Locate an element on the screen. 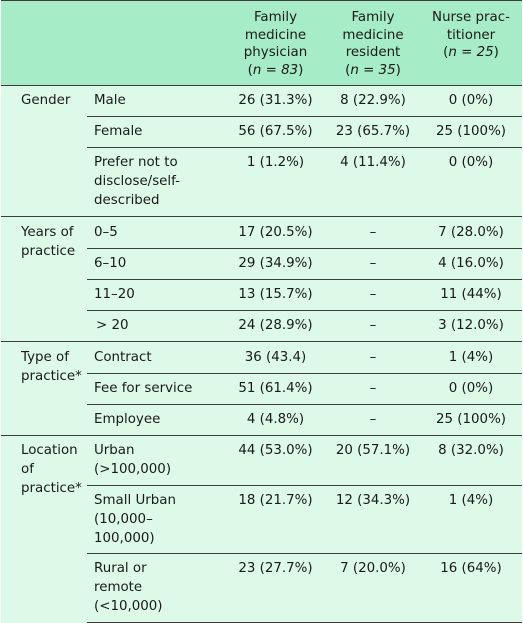  row-label: Small Urban (10,000–100,000) is located at coordinates (156, 519).